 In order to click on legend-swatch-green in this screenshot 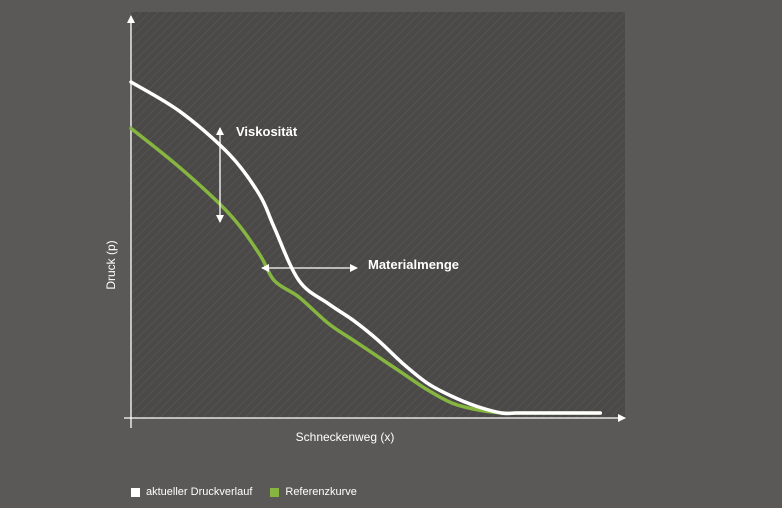, I will do `click(275, 492)`.